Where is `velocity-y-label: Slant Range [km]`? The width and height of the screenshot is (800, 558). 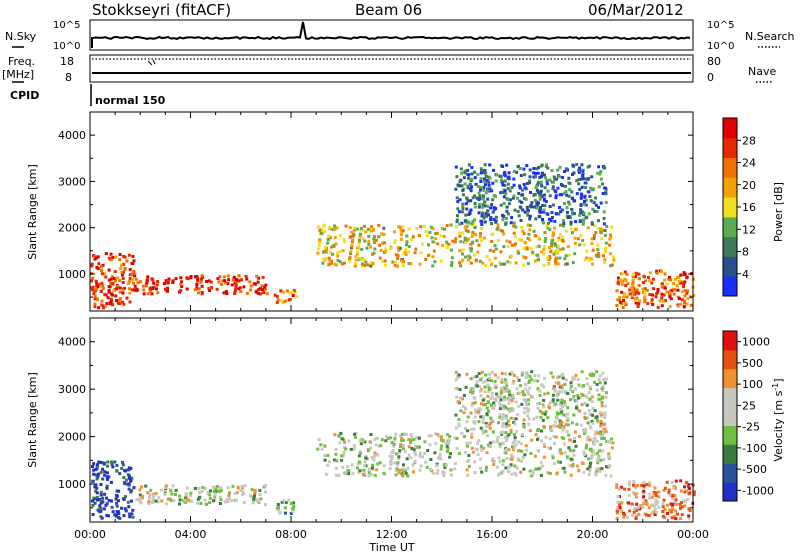
velocity-y-label: Slant Range [km] is located at coordinates (32, 420).